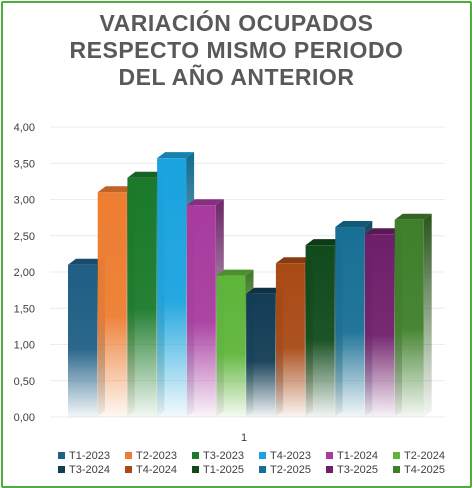 The width and height of the screenshot is (473, 488). I want to click on bar-T4-2025, so click(413, 315).